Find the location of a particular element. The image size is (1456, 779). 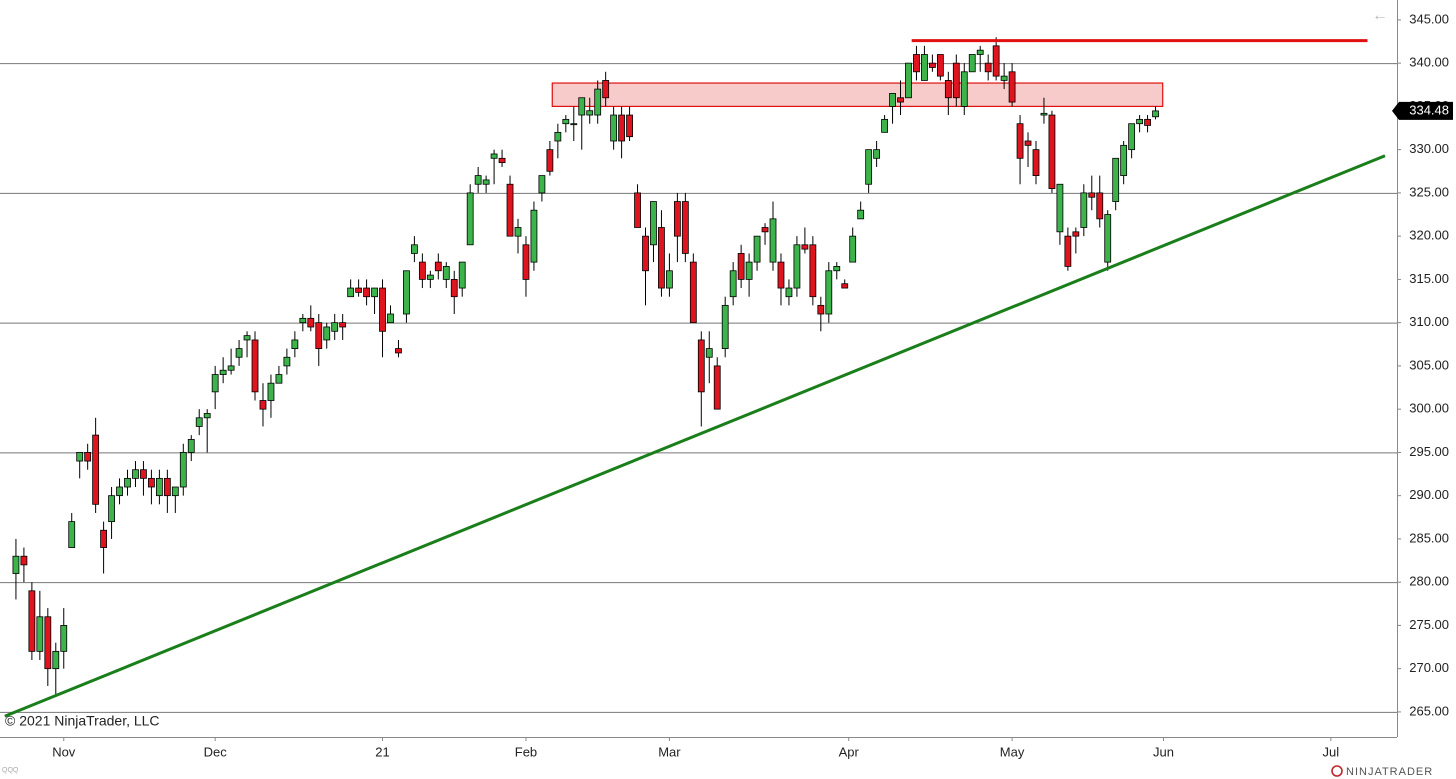

x-tick-label: Jul is located at coordinates (1331, 751).